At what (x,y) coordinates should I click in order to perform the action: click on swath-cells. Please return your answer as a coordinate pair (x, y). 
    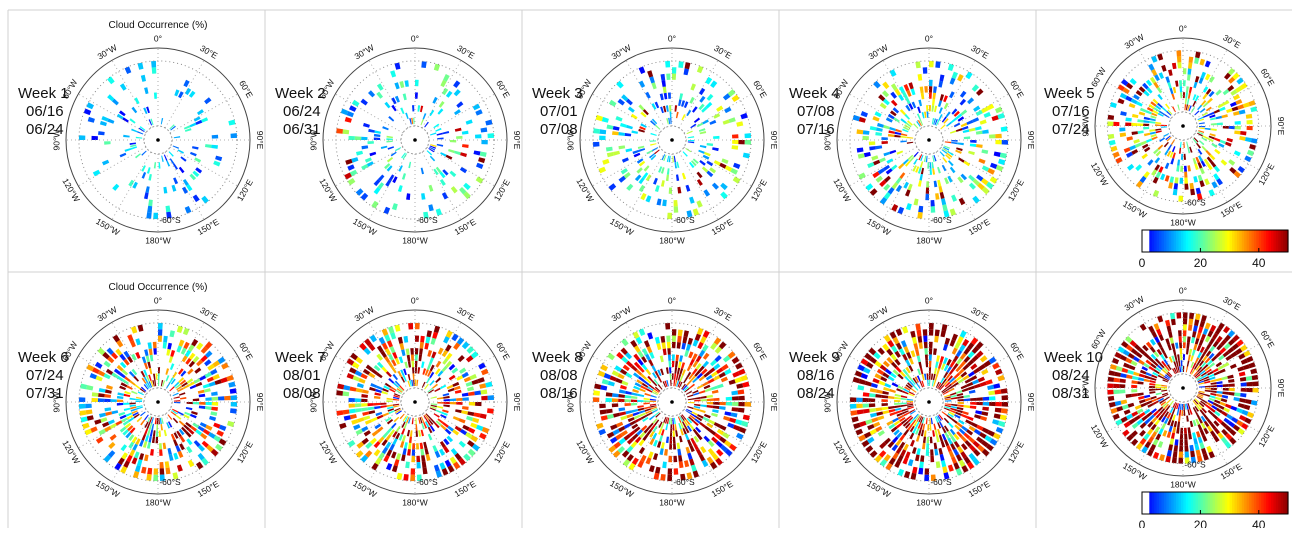
    Looking at the image, I should click on (158, 402).